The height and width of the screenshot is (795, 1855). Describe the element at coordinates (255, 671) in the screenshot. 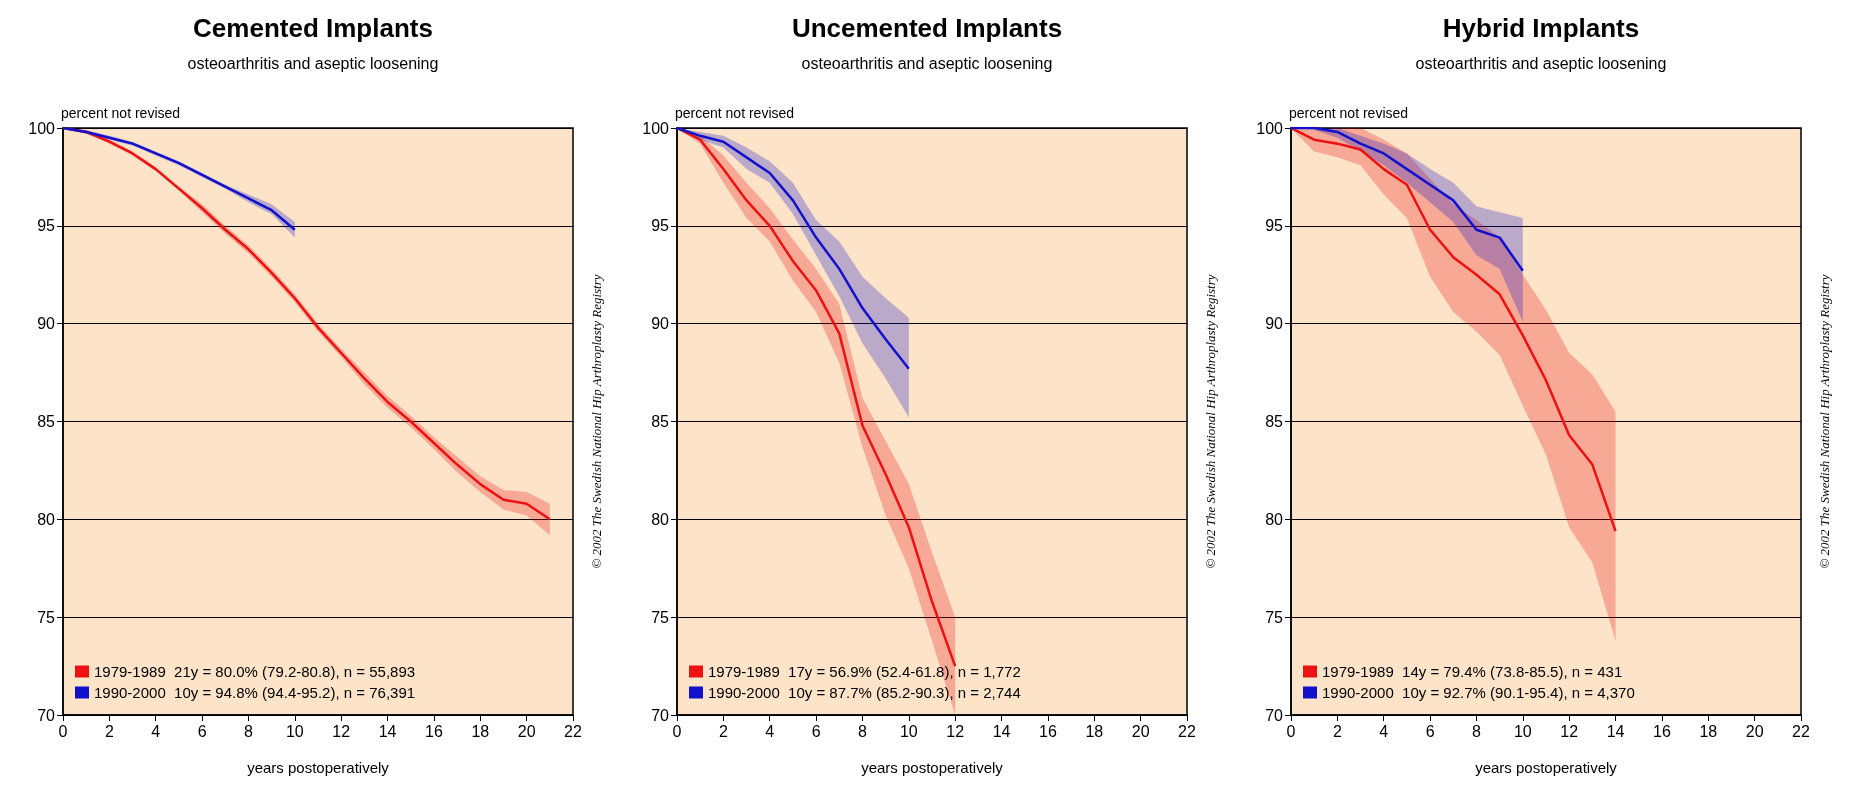

I see `legend-label: 1979-1989 21y = 80.0% (79.2-80.8), n = 55,893` at that location.